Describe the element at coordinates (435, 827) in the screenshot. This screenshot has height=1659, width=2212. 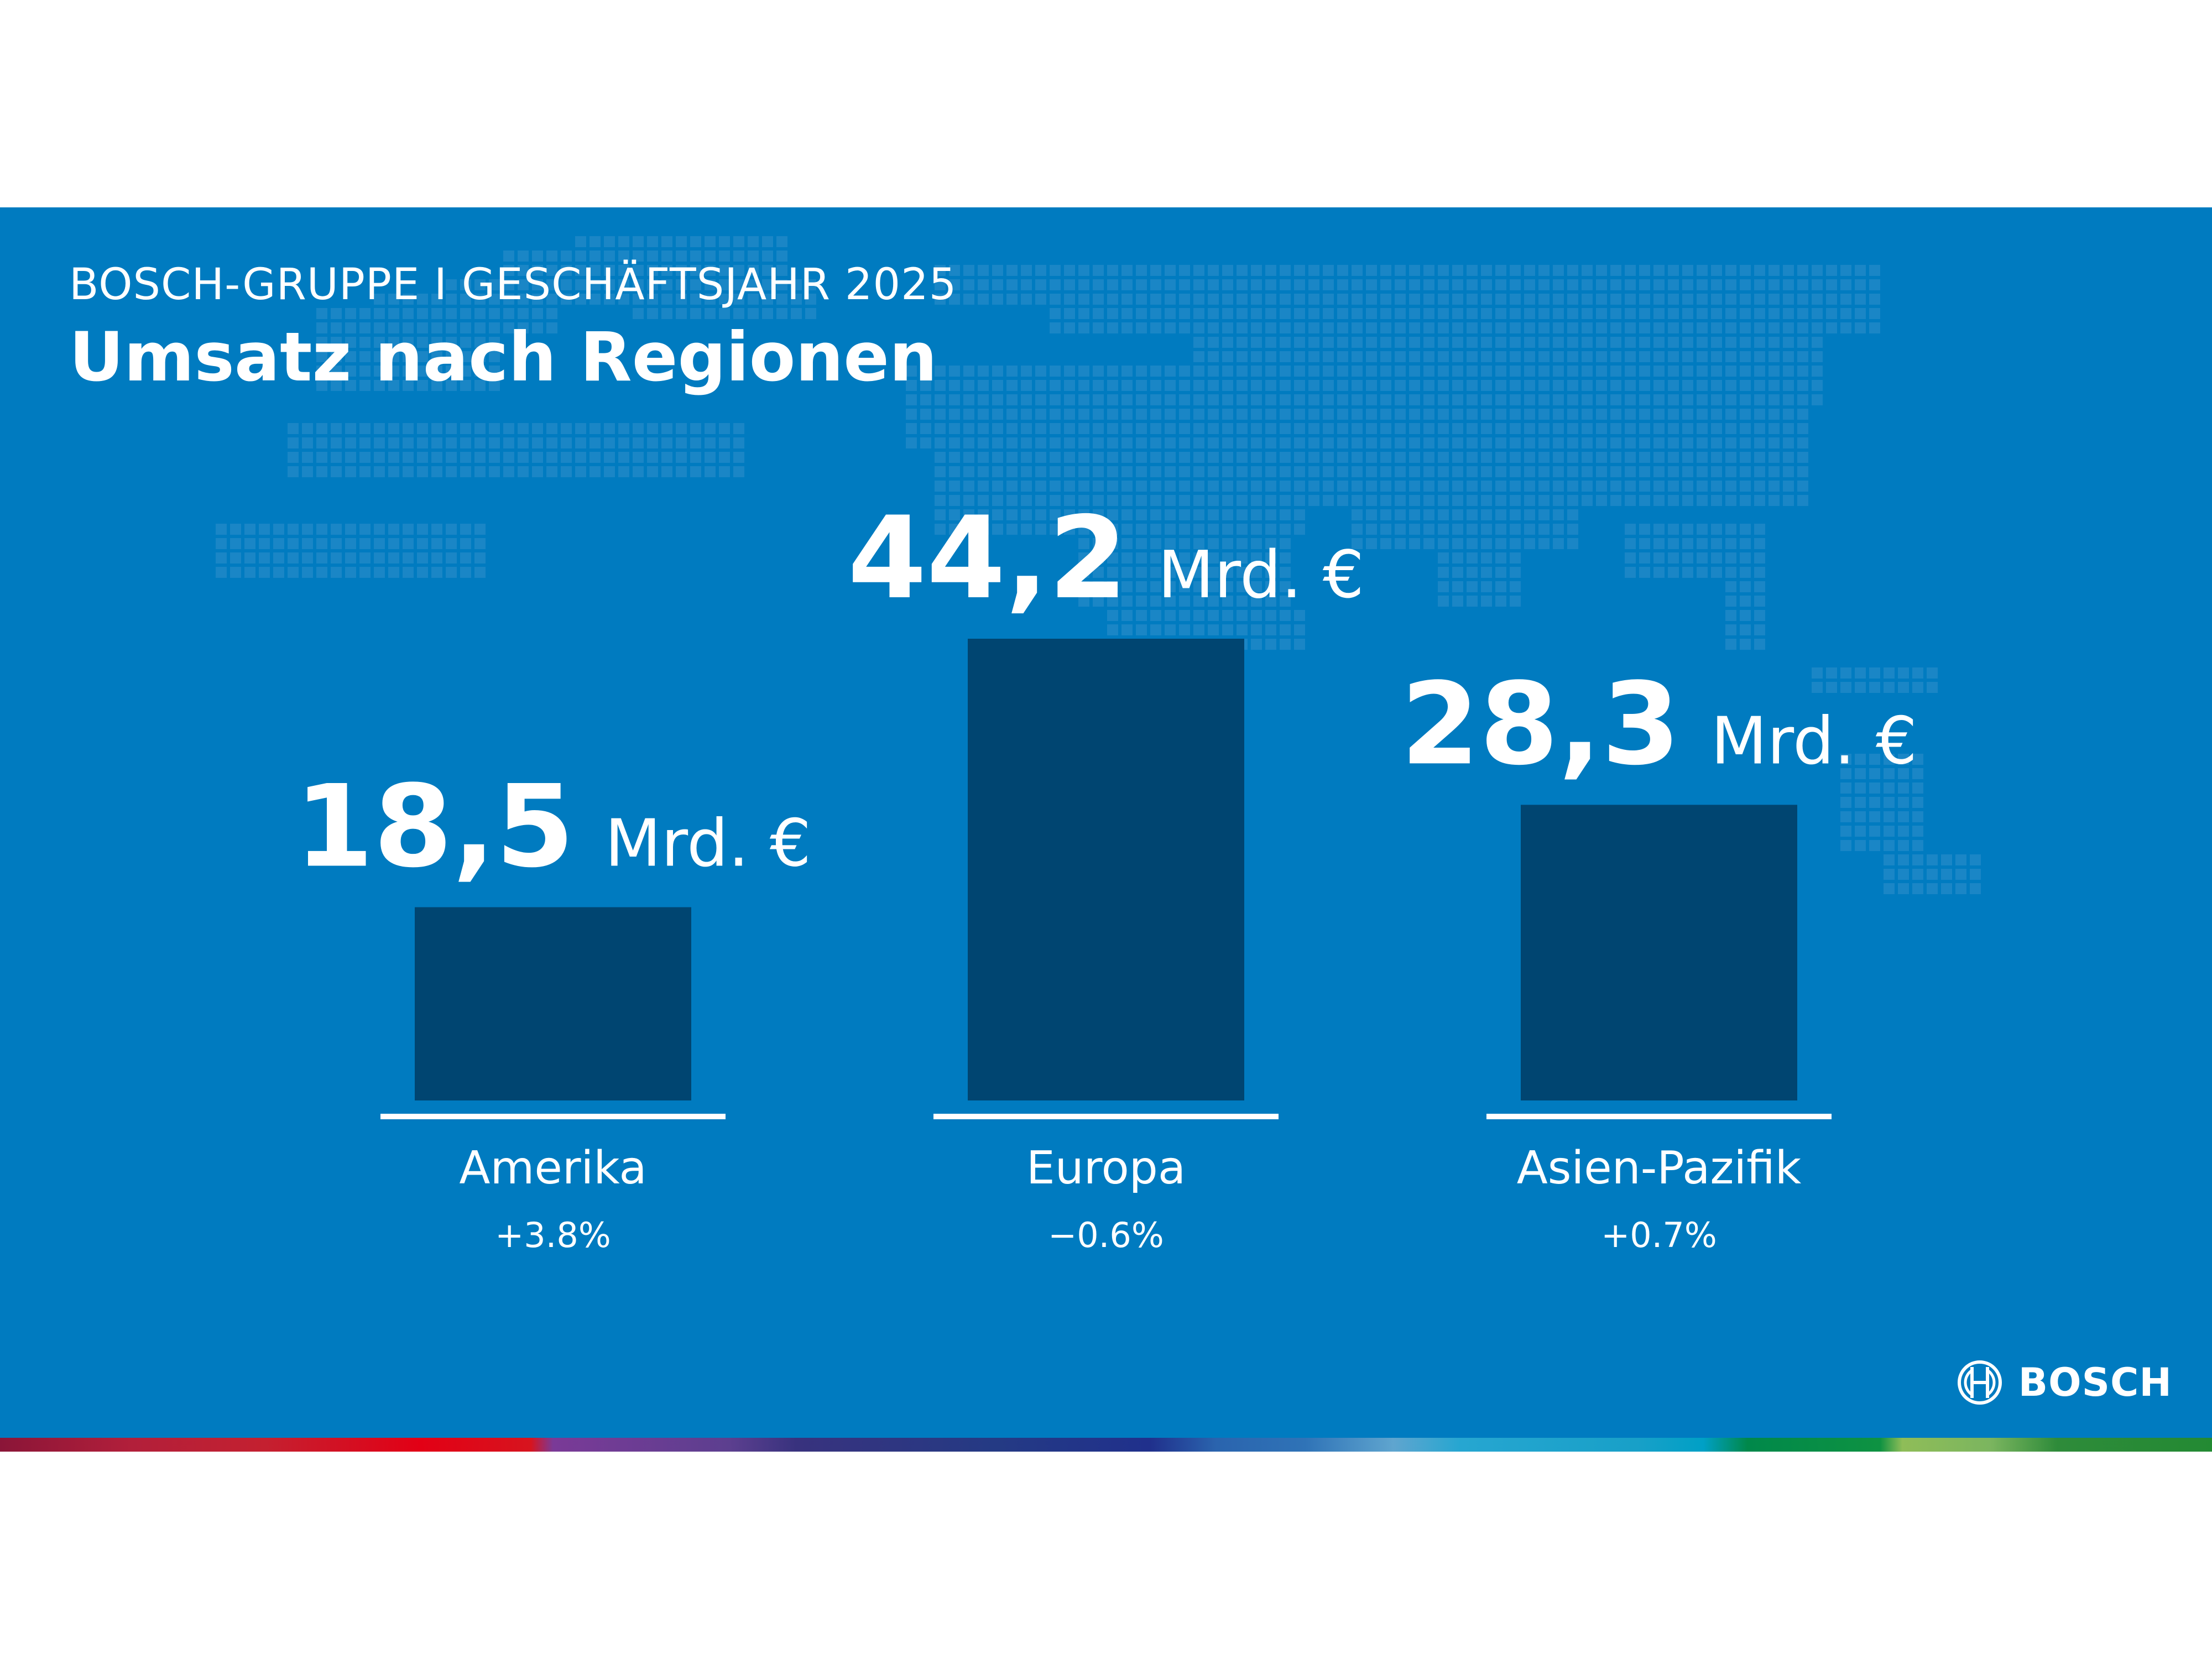
I see `value-number-amerika: 18,5` at that location.